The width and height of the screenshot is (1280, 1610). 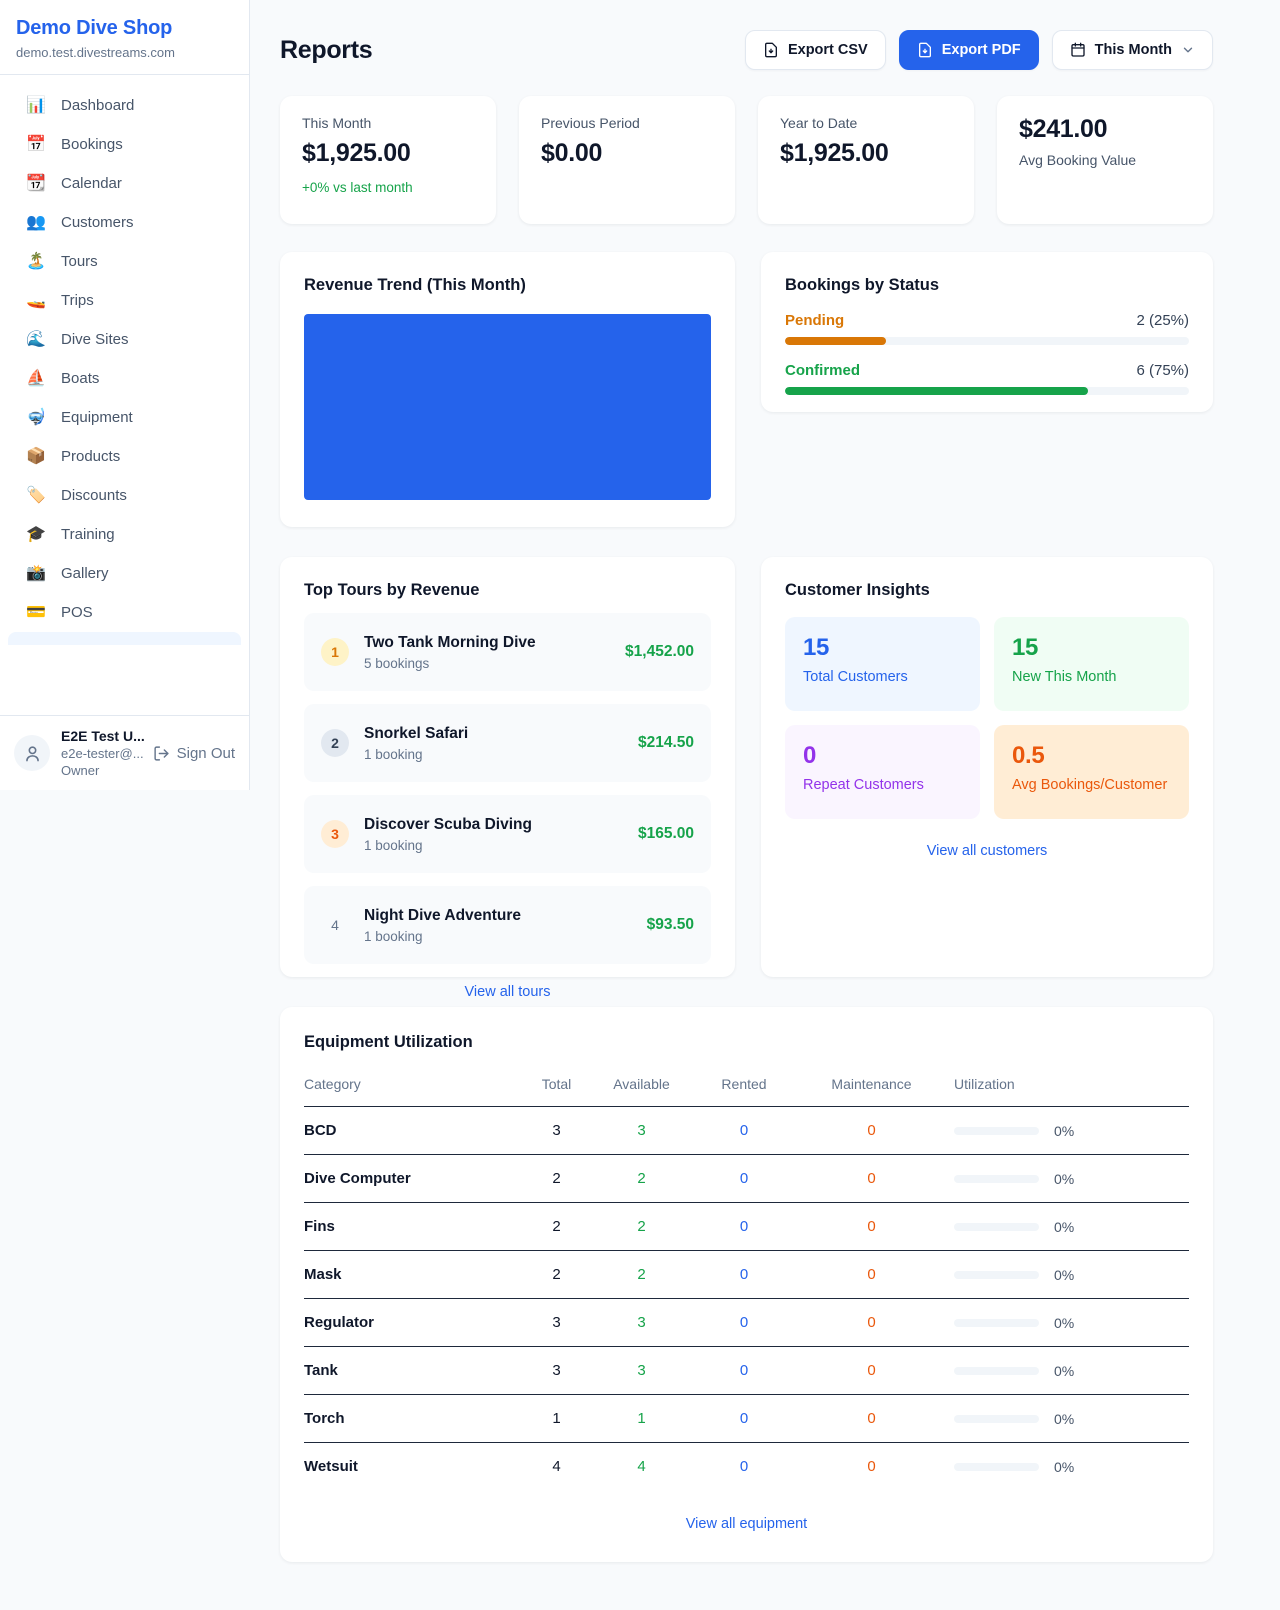 I want to click on tour-name: Discover Scuba Diving, so click(x=448, y=824).